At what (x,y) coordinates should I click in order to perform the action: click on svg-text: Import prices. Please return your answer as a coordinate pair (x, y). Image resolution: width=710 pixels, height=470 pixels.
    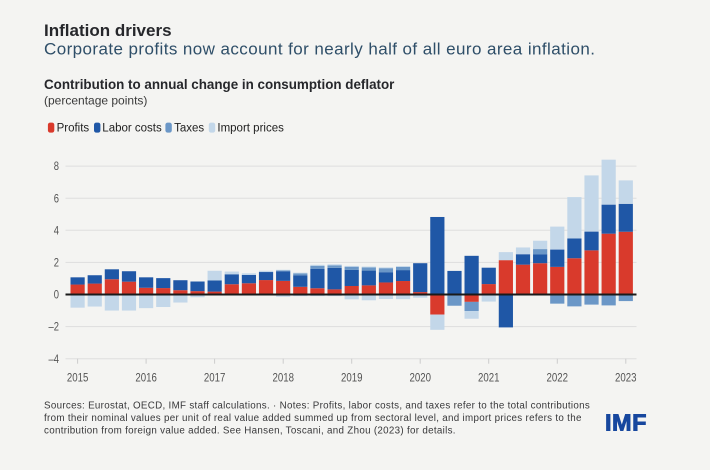
    Looking at the image, I should click on (250, 129).